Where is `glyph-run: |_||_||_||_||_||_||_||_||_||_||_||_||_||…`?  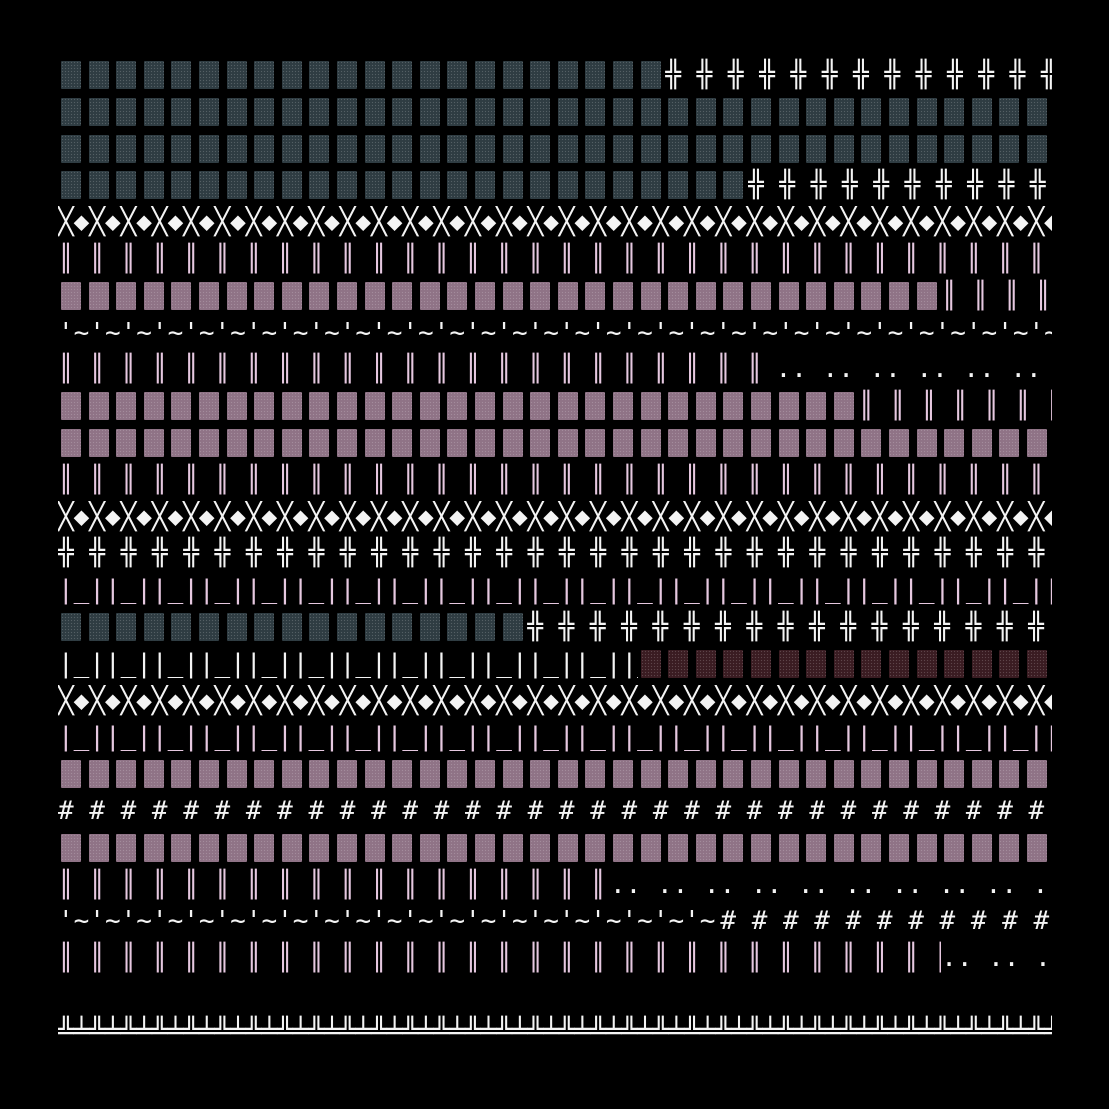
glyph-run: |_||_||_||_||_||_||_||_||_||_||_||_||_||… is located at coordinates (348, 664).